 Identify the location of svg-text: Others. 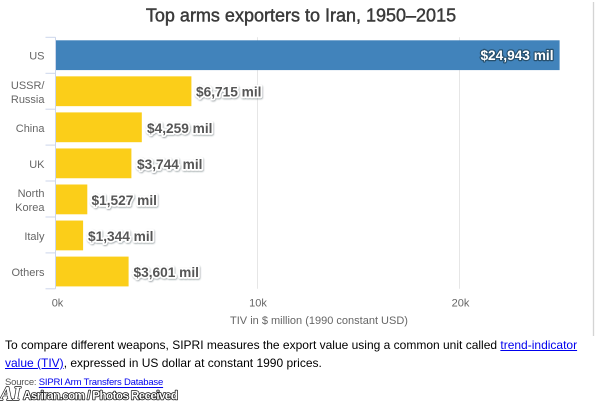
(28, 273).